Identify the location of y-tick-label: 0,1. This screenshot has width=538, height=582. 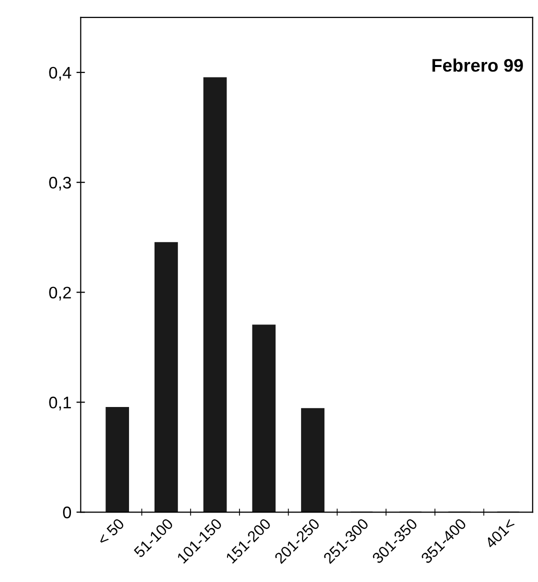
(60, 403).